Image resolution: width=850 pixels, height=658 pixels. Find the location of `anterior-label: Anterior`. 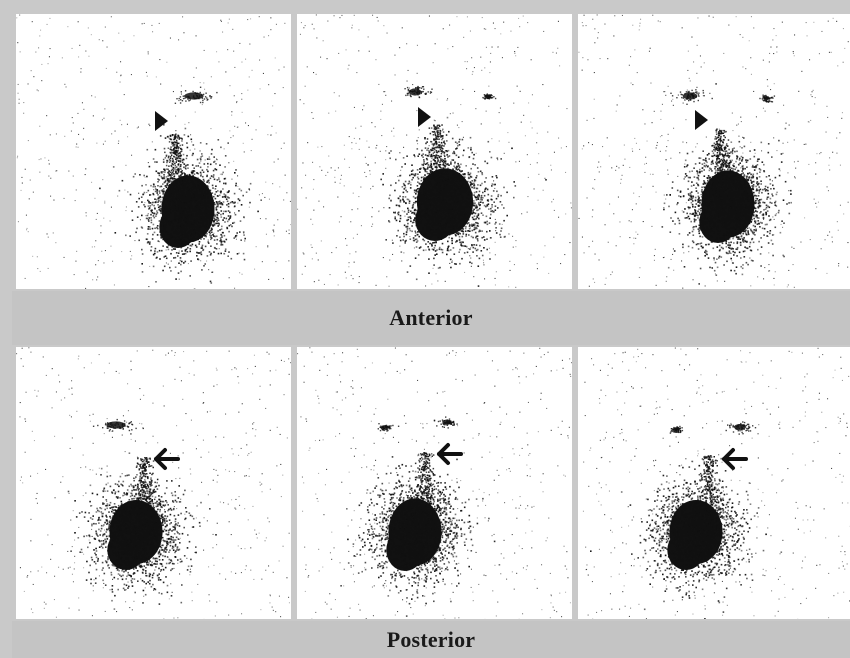

anterior-label: Anterior is located at coordinates (431, 317).